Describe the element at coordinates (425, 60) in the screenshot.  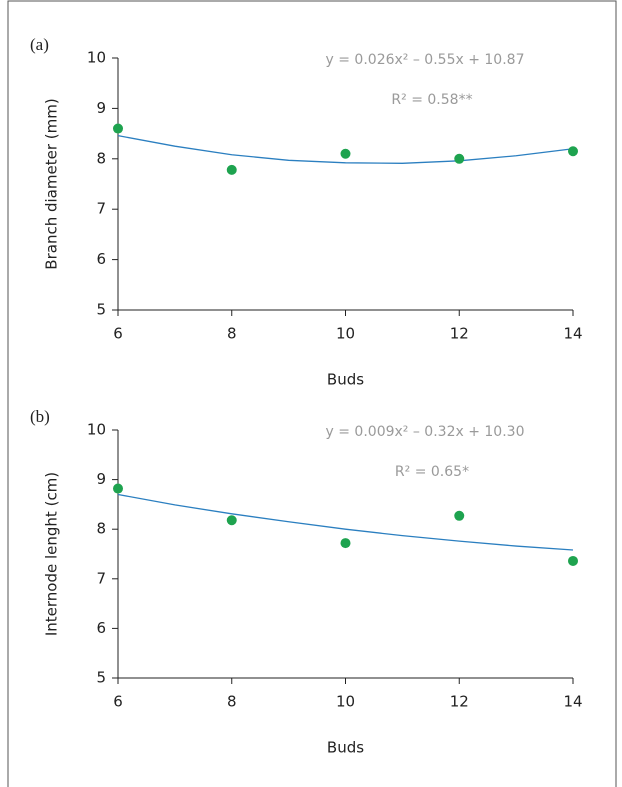
I see `equation: y = 0.026x² – 0.55x + 10.87` at that location.